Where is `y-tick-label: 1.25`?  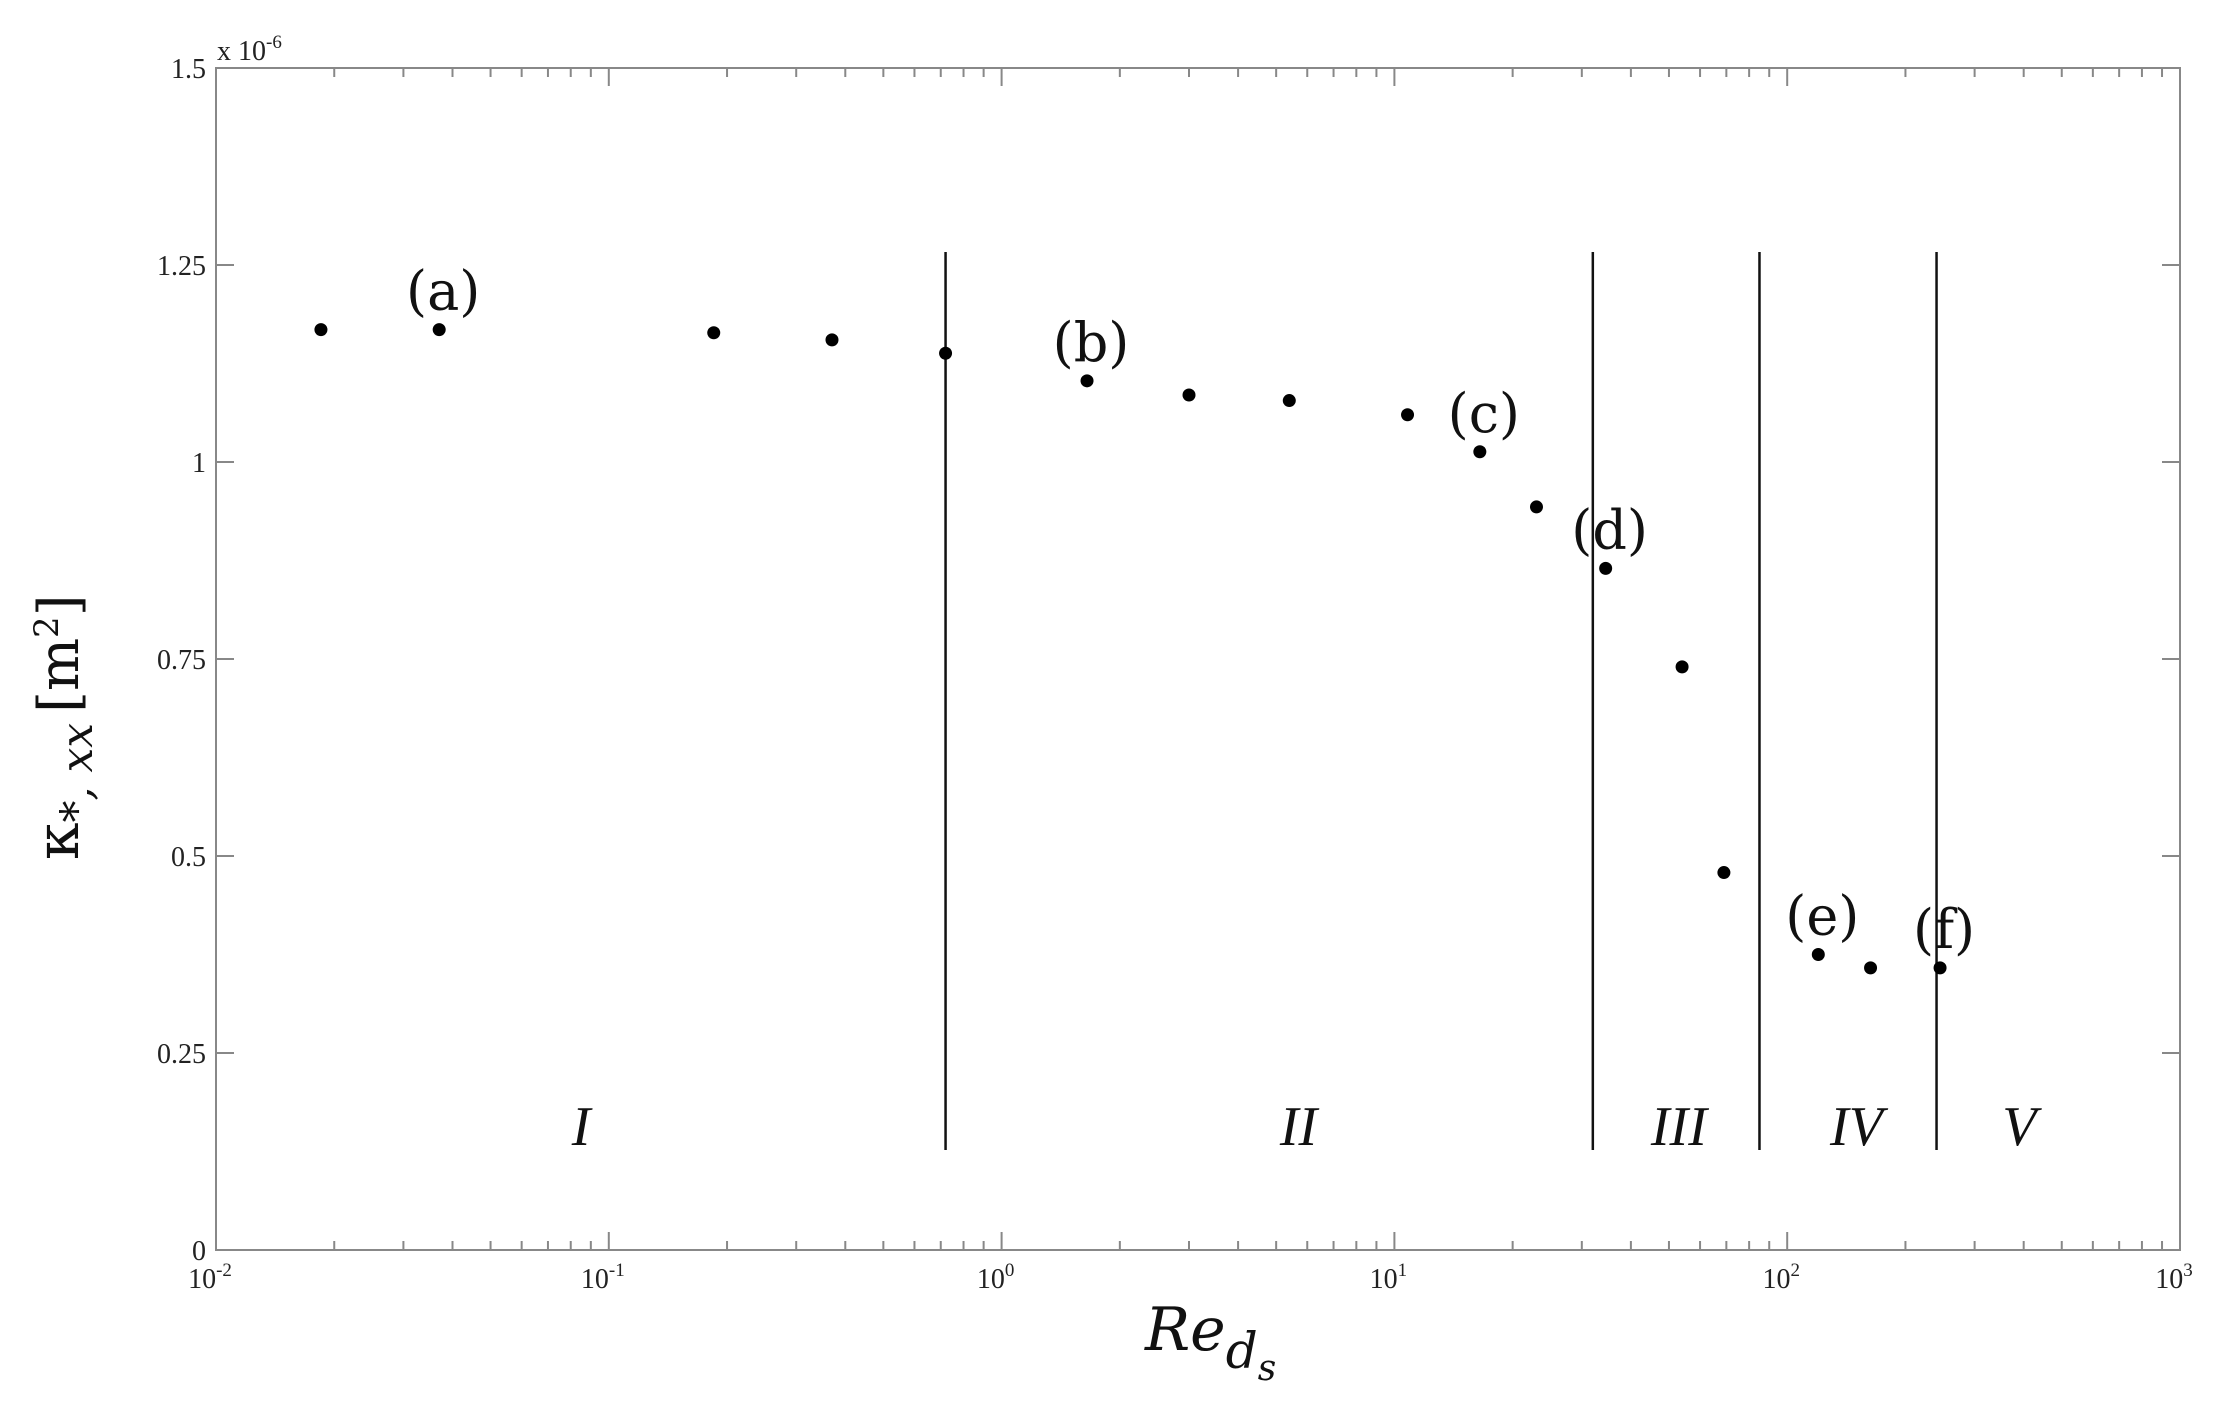
y-tick-label: 1.25 is located at coordinates (181, 266).